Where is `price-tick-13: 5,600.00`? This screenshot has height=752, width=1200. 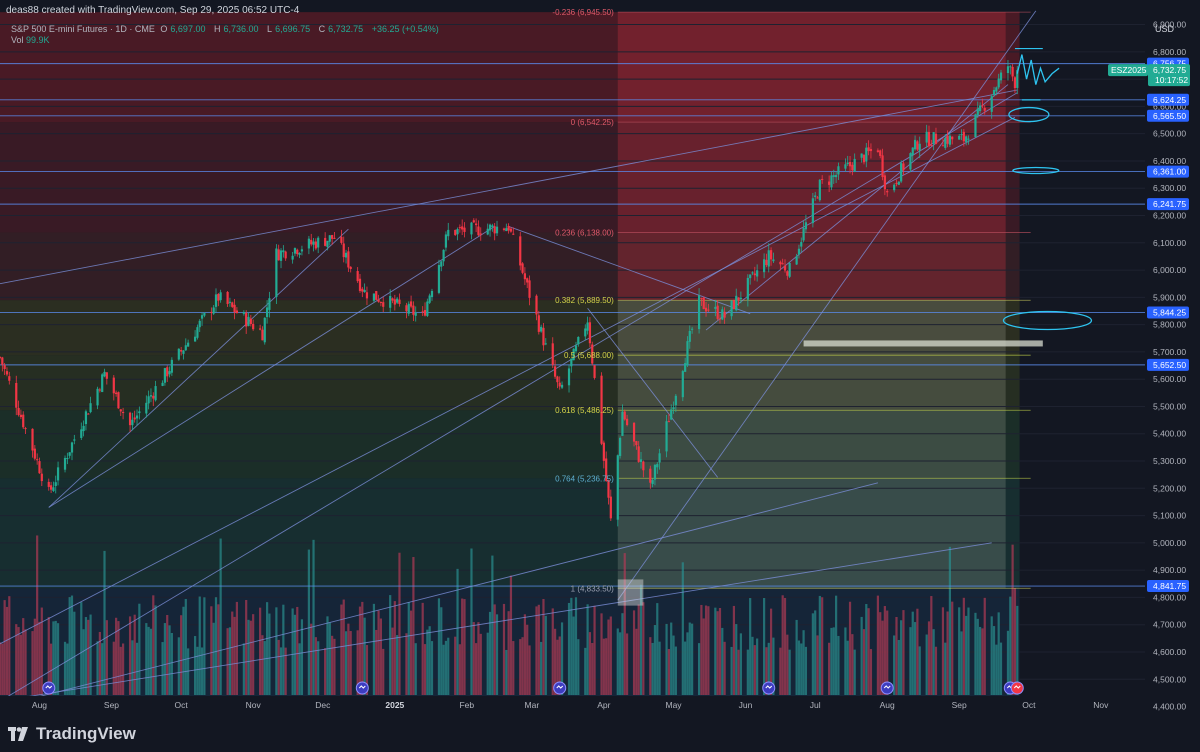
price-tick-13: 5,600.00 is located at coordinates (1169, 379).